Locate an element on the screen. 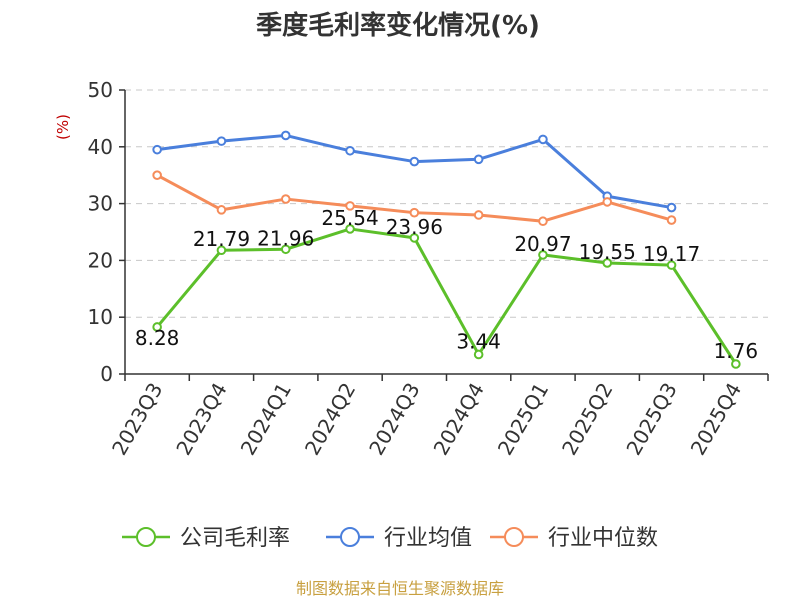  x-tick-label: 2024Q4 is located at coordinates (459, 419).